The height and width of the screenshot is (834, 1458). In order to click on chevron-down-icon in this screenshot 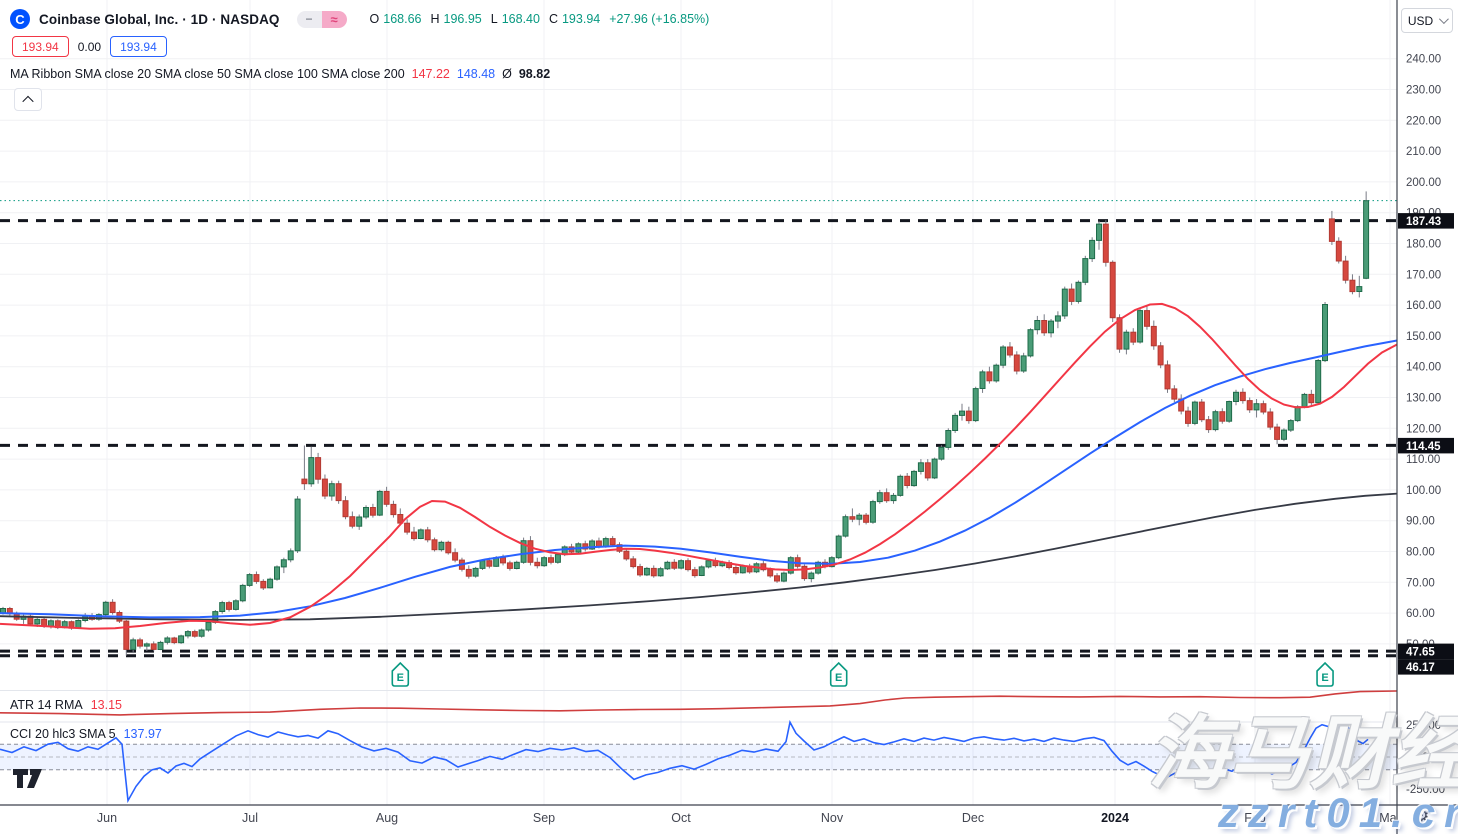, I will do `click(1444, 19)`.